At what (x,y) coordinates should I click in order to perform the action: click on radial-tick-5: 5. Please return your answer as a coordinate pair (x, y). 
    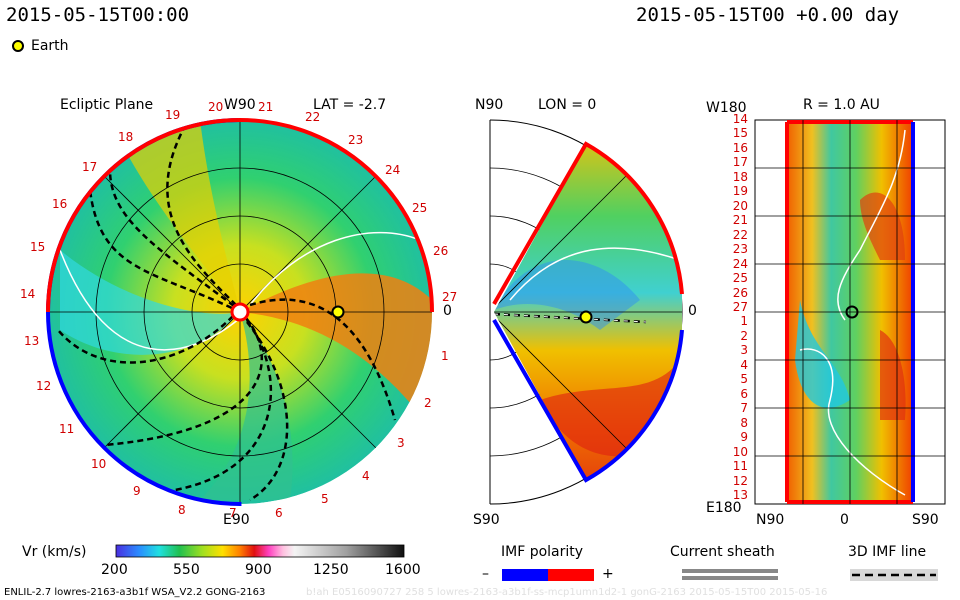
    Looking at the image, I should click on (744, 379).